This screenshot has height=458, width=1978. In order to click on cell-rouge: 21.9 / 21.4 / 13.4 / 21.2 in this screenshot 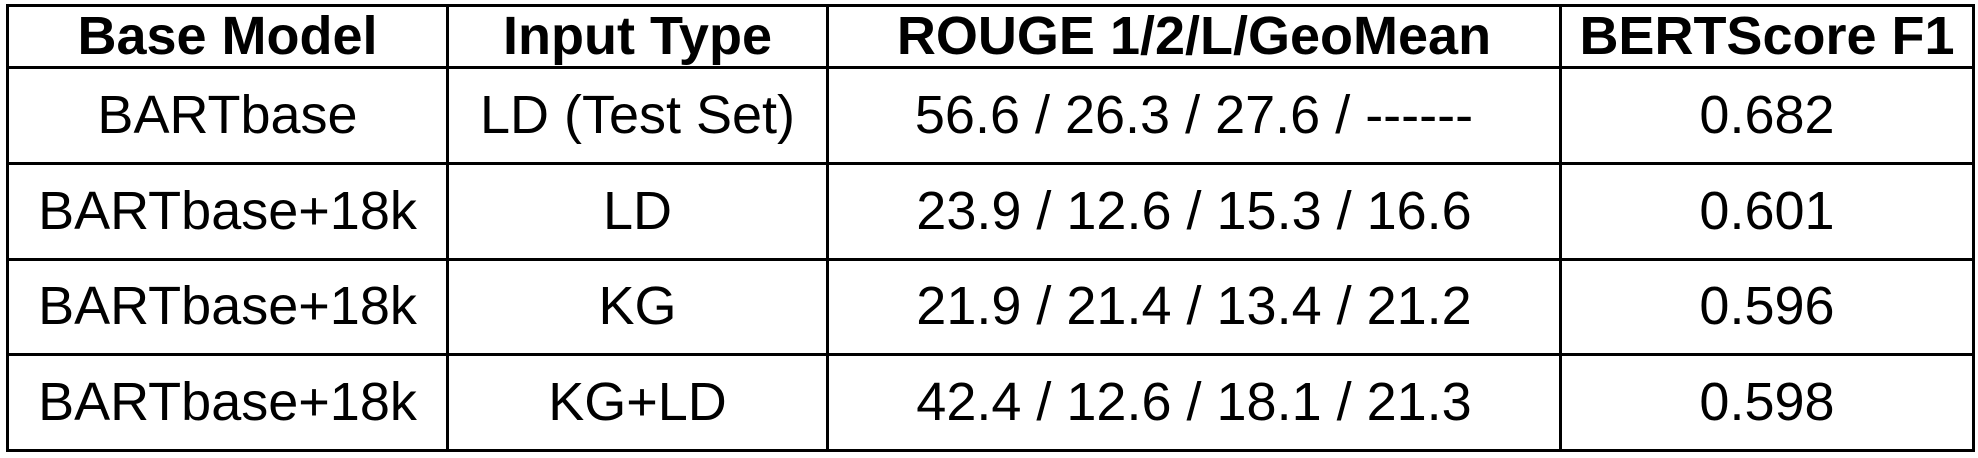, I will do `click(1194, 307)`.